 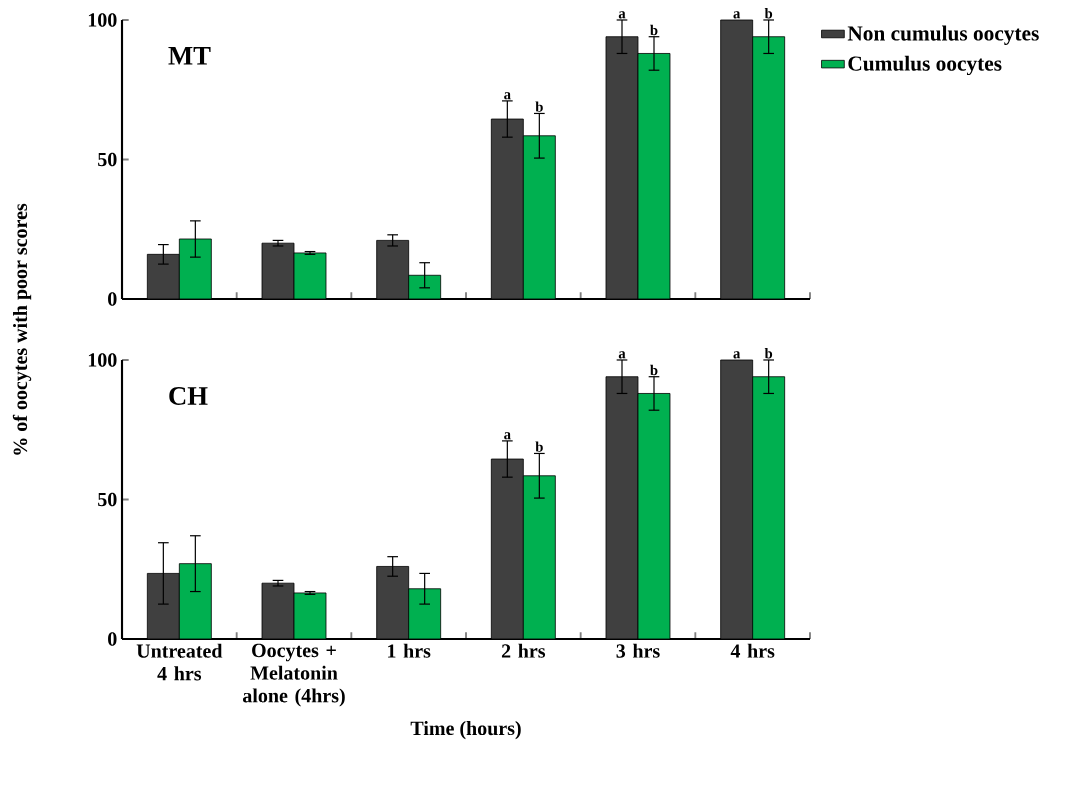 I want to click on x-tick-label: 1 hrs, so click(x=409, y=650).